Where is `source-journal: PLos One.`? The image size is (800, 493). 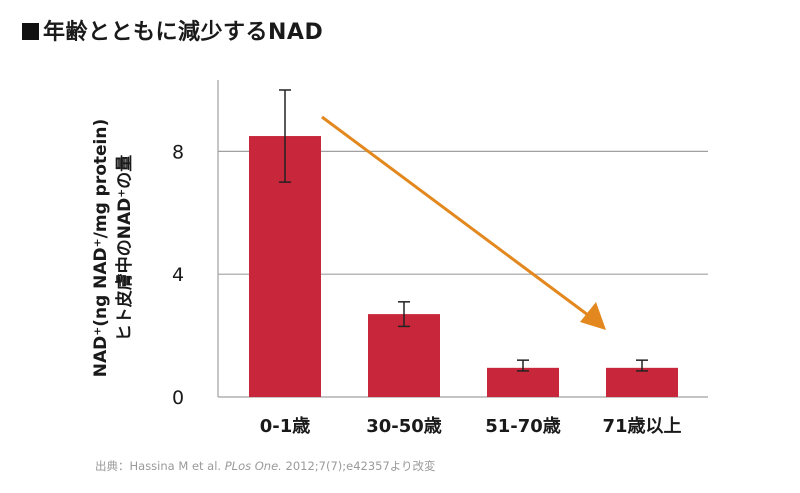
source-journal: PLos One. is located at coordinates (253, 466).